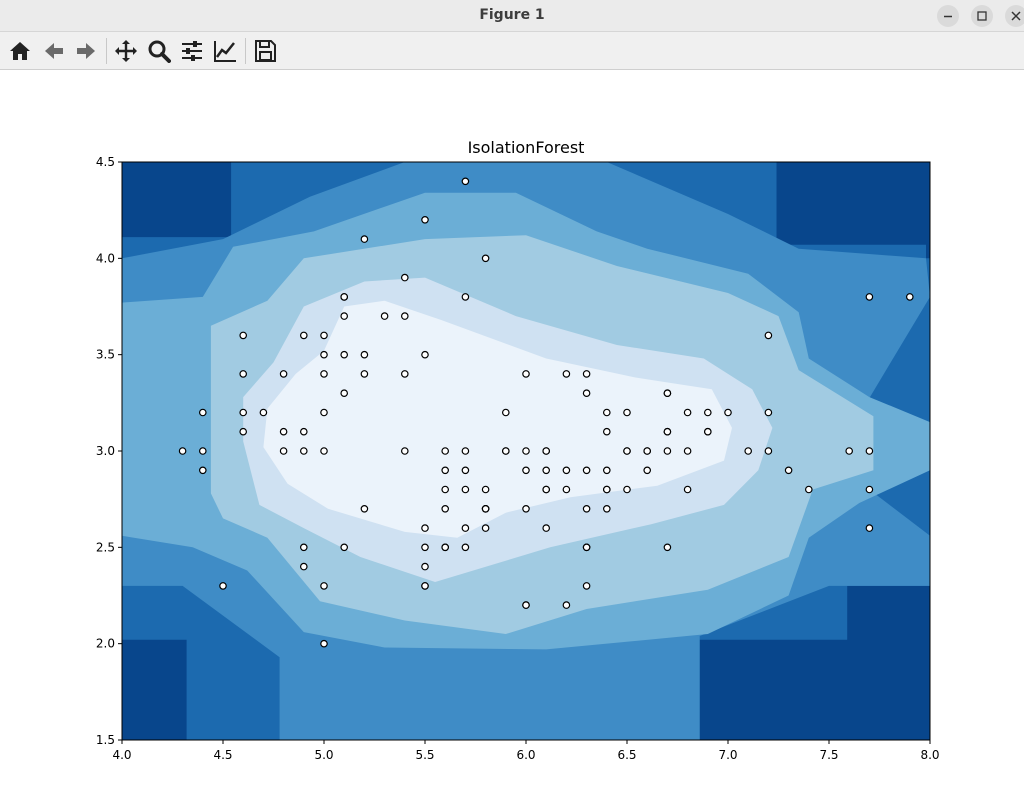 The width and height of the screenshot is (1024, 801). What do you see at coordinates (192, 51) in the screenshot?
I see `configure-subplots-button` at bounding box center [192, 51].